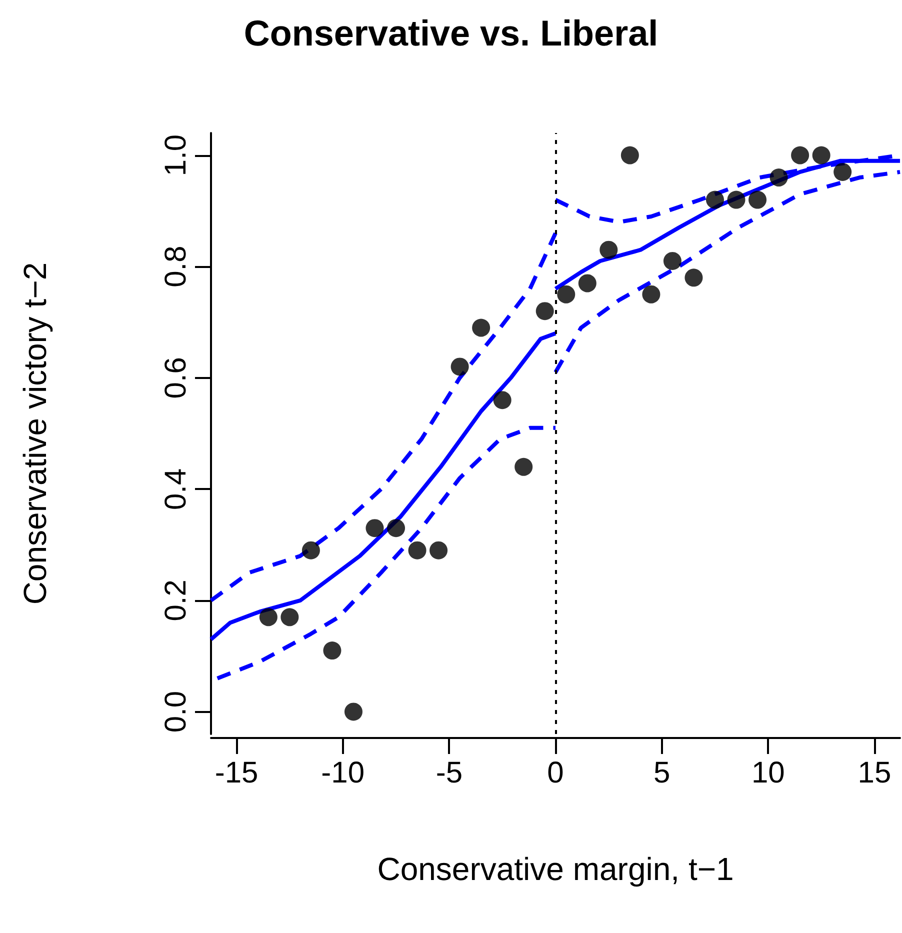 This screenshot has height=933, width=902. What do you see at coordinates (768, 773) in the screenshot?
I see `x-tick-label: 10` at bounding box center [768, 773].